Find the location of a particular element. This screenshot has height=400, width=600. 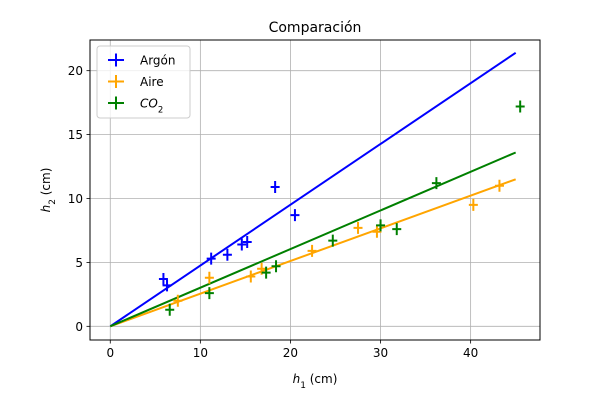

legend-label-text: Aire is located at coordinates (152, 82).